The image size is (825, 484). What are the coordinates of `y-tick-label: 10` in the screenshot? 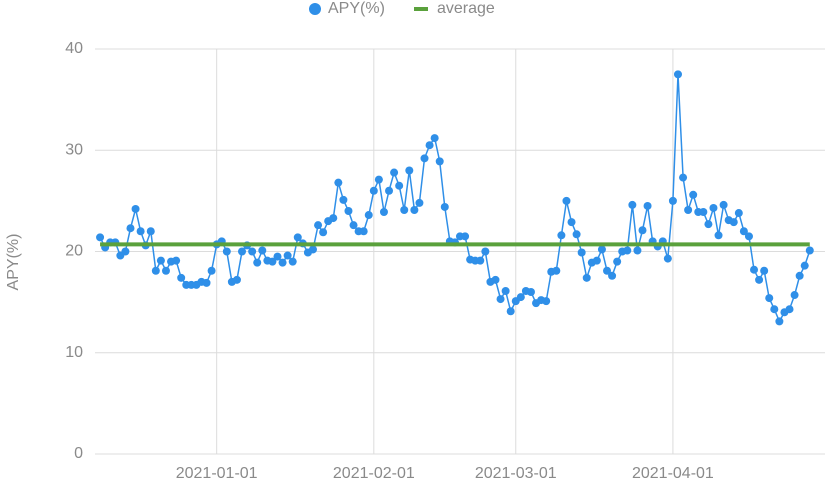 It's located at (74, 352).